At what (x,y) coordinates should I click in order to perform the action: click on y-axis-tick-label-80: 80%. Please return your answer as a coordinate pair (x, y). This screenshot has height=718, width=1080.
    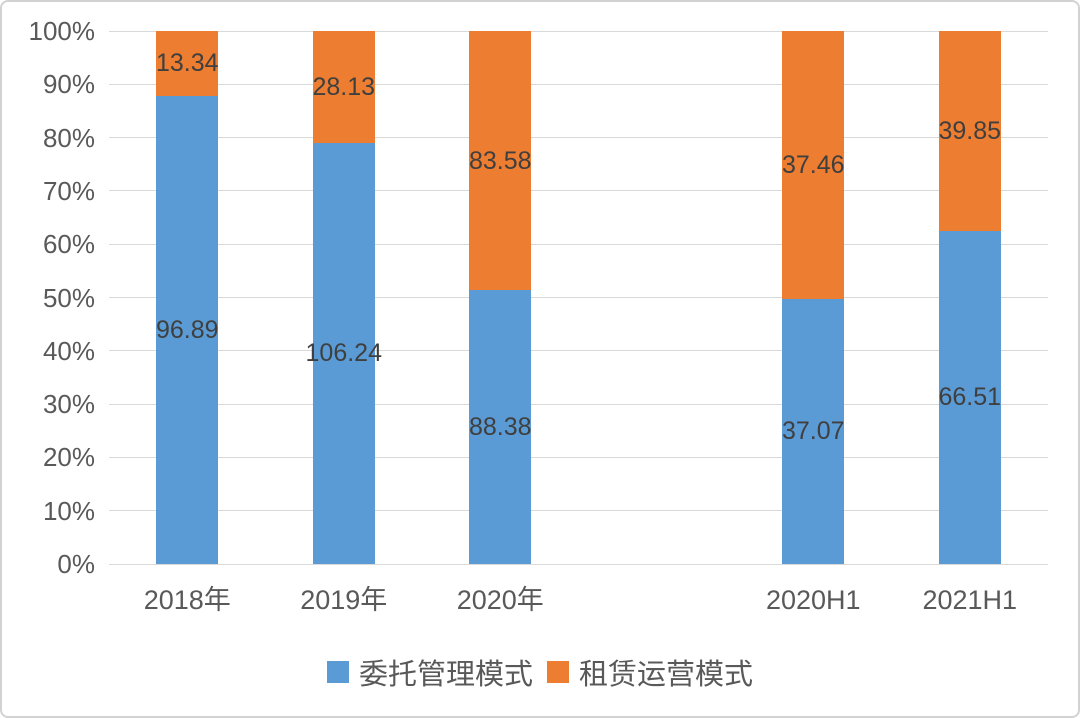
    Looking at the image, I should click on (68, 137).